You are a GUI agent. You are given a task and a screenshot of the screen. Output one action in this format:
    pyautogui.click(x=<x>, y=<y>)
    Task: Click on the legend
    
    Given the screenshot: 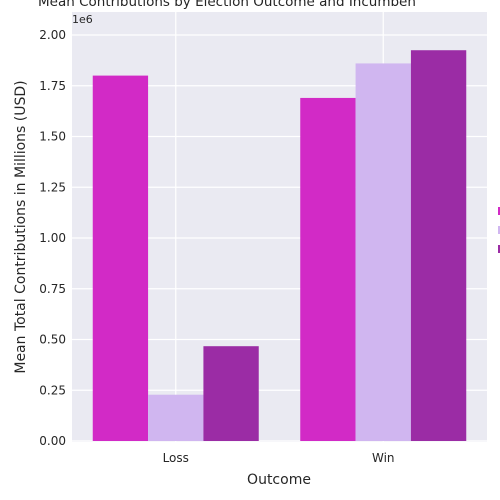 What is the action you would take?
    pyautogui.click(x=499, y=230)
    